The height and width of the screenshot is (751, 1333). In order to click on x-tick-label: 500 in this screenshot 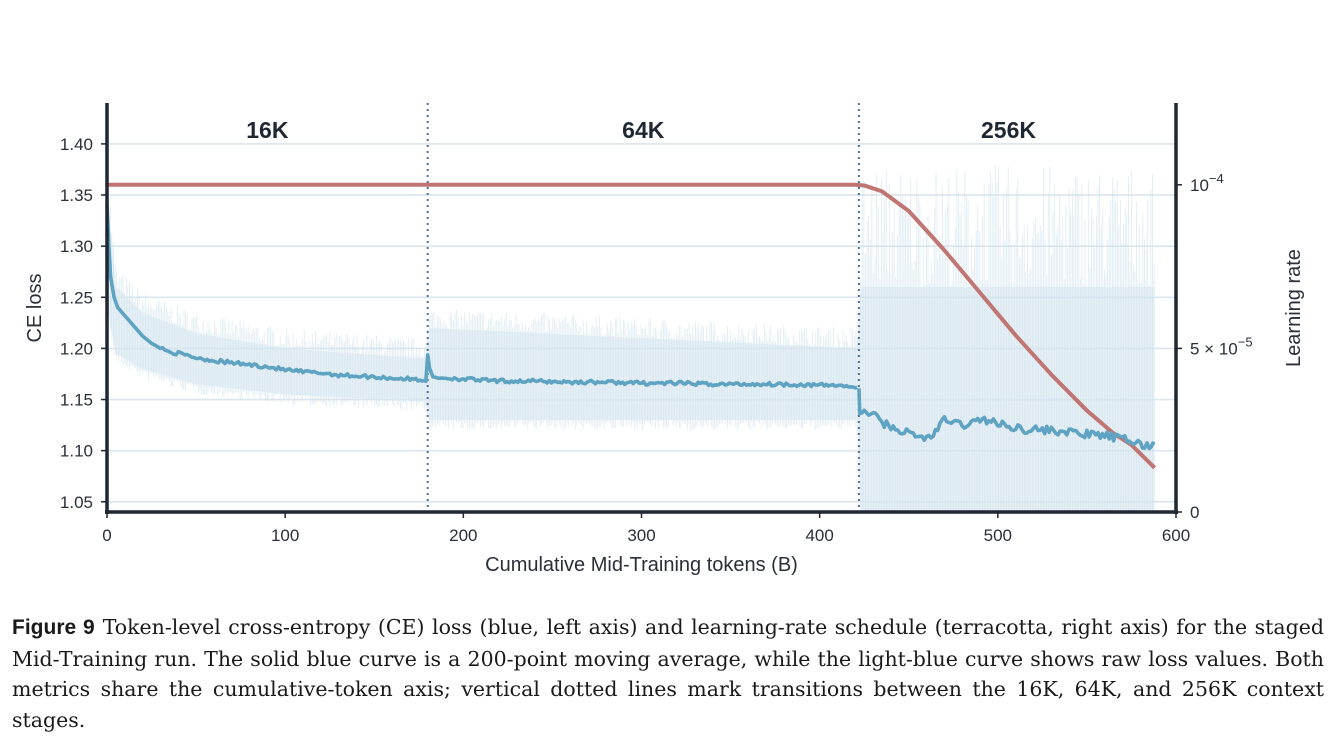, I will do `click(998, 535)`.